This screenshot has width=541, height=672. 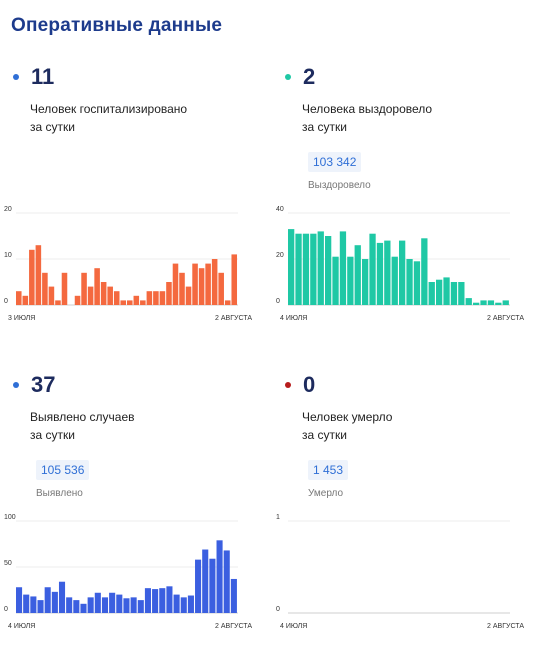 I want to click on recovered-chart: 0 20 40 4 ИЮЛЯ 2 АВГУСТА, so click(x=400, y=264).